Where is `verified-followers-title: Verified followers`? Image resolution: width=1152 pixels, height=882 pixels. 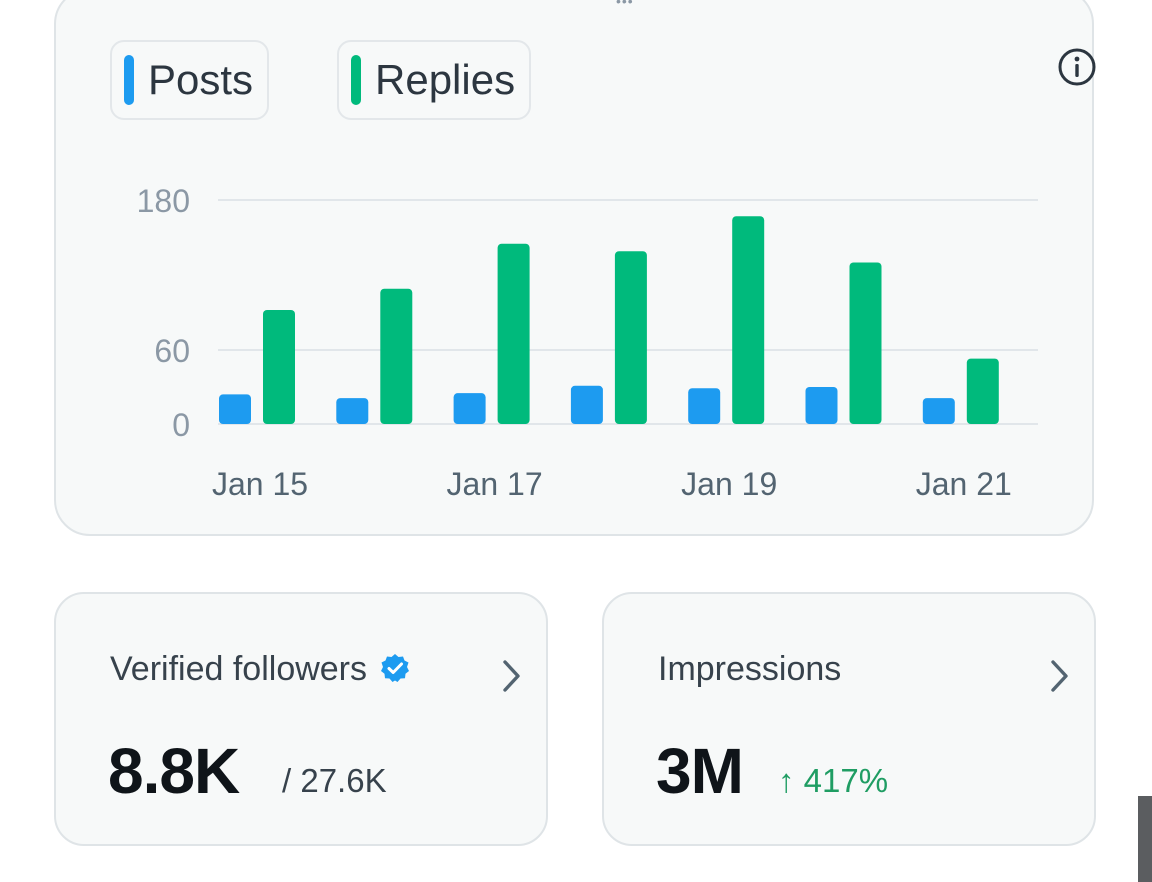 verified-followers-title: Verified followers is located at coordinates (239, 669).